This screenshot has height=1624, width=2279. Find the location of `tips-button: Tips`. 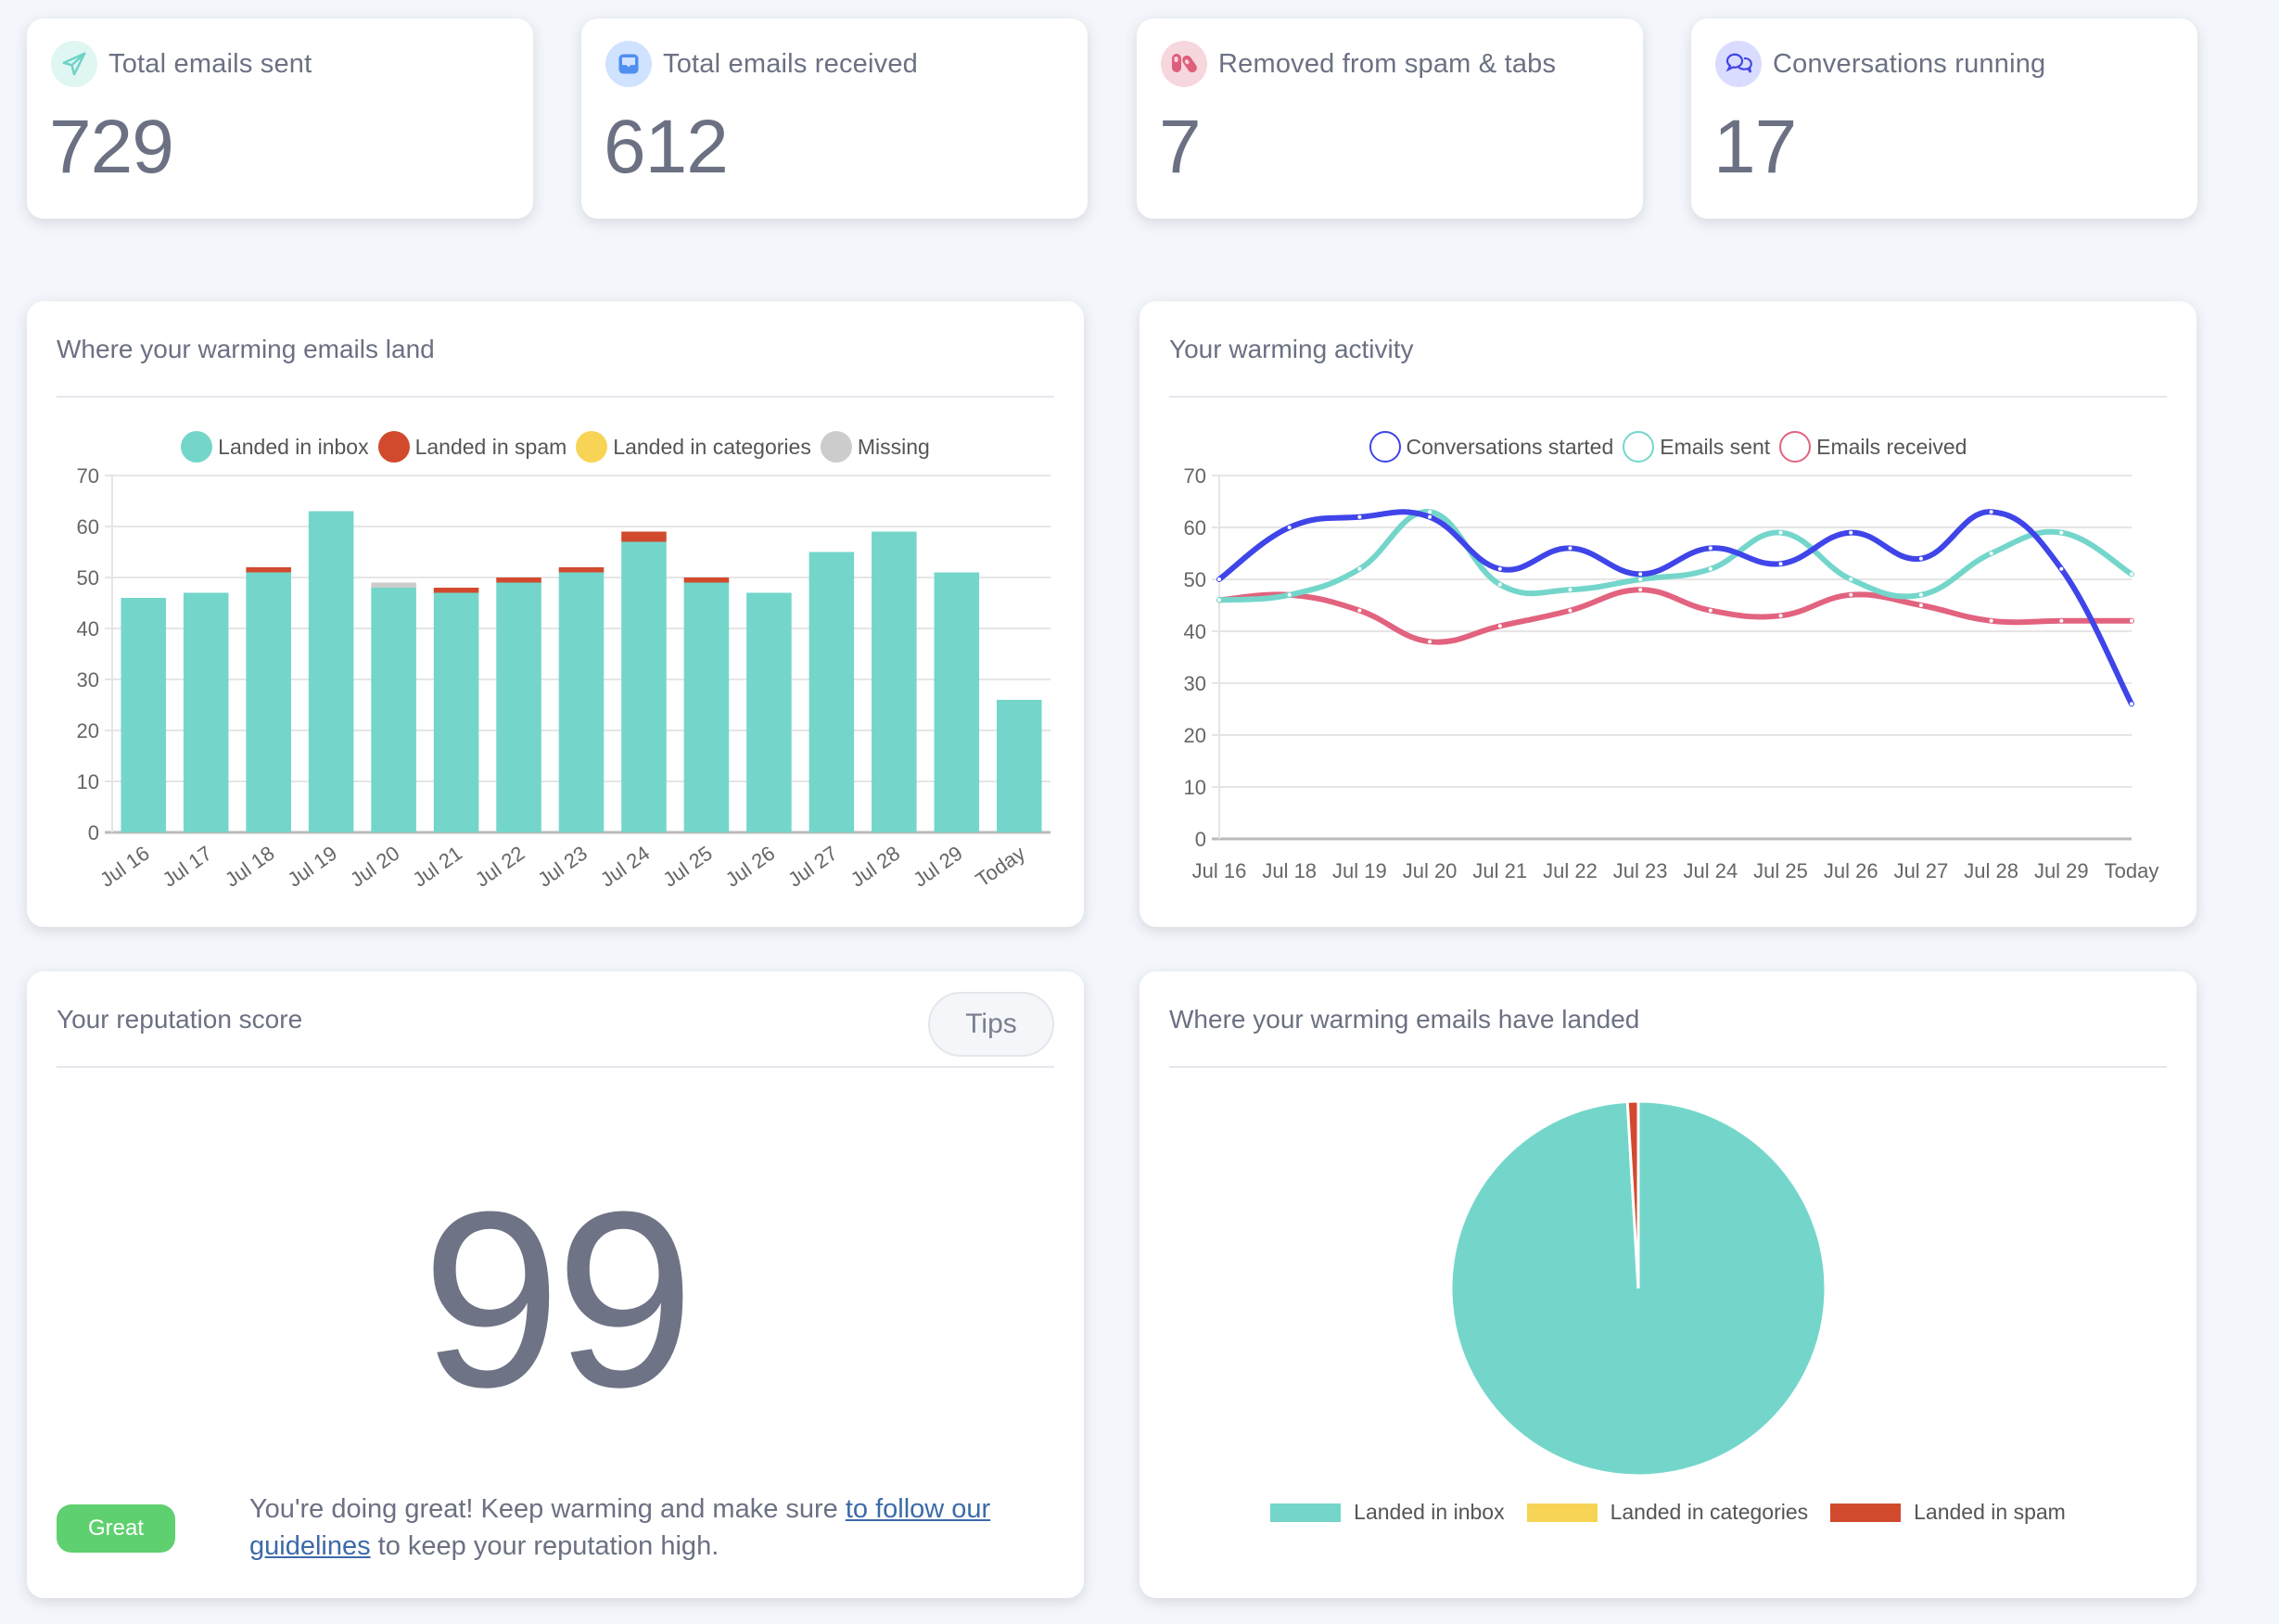

tips-button: Tips is located at coordinates (991, 1024).